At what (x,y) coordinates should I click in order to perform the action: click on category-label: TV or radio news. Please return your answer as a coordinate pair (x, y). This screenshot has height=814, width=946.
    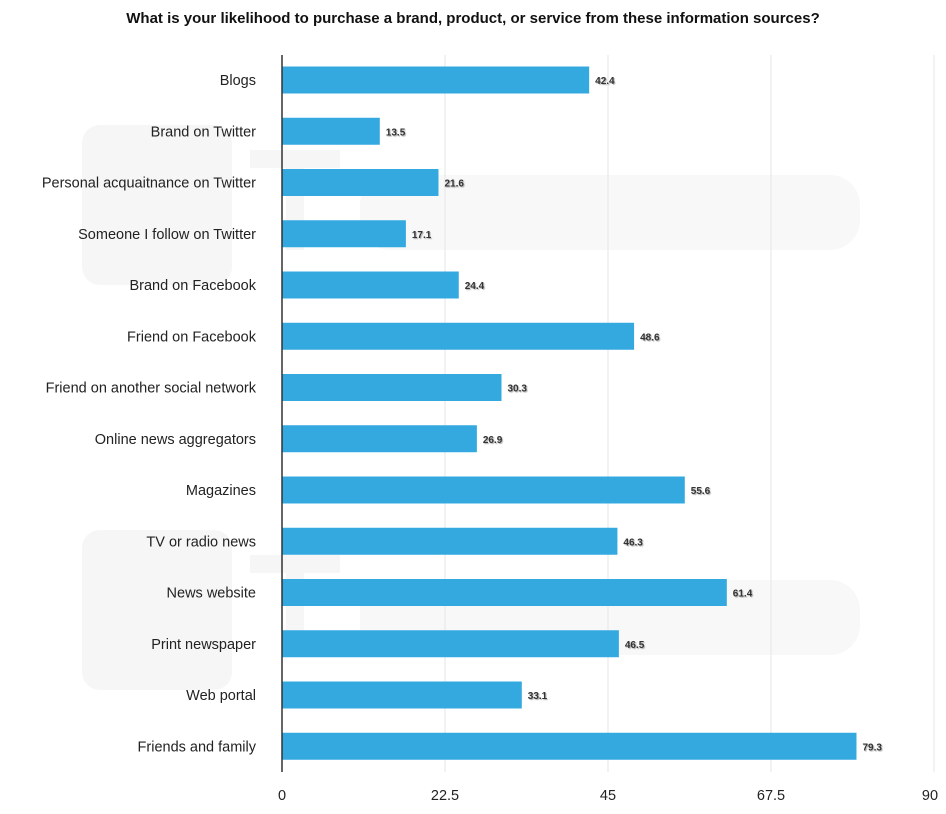
    Looking at the image, I should click on (201, 542).